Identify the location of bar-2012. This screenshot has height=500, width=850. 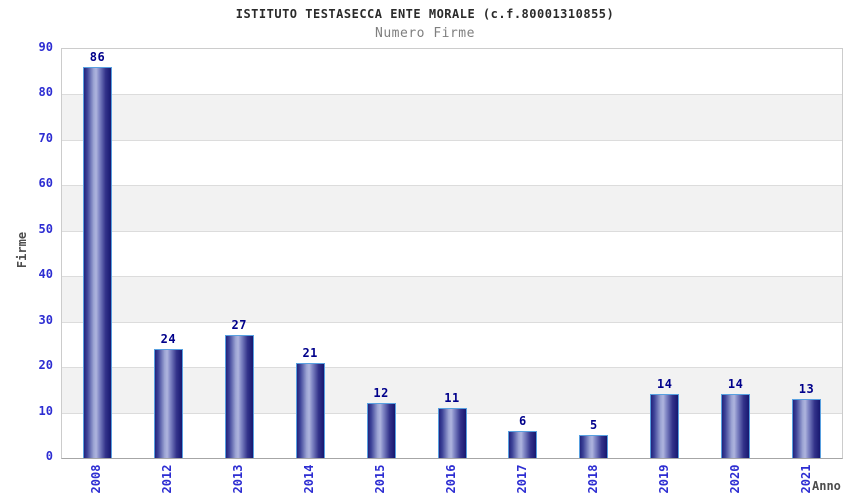
(168, 403).